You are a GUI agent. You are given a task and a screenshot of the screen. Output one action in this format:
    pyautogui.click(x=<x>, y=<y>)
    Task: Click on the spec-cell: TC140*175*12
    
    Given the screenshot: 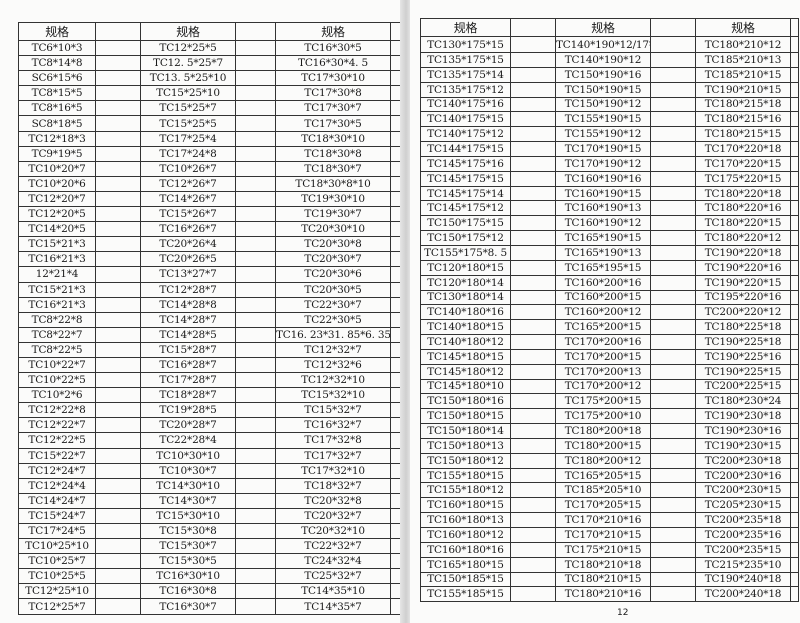 What is the action you would take?
    pyautogui.click(x=465, y=134)
    